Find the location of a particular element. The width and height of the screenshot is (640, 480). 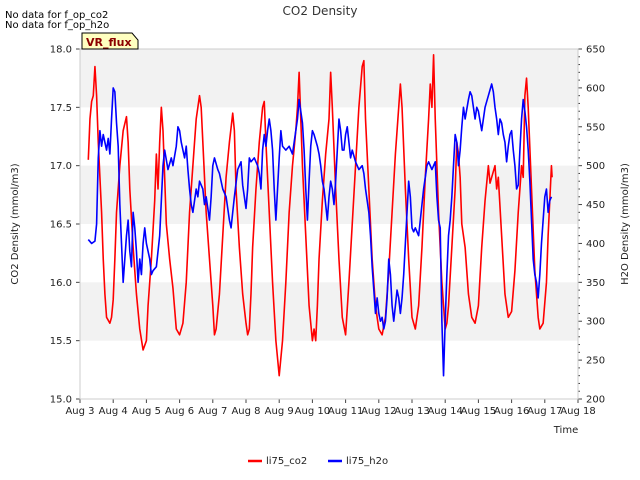

y2-tick-label: 500 is located at coordinates (595, 166).